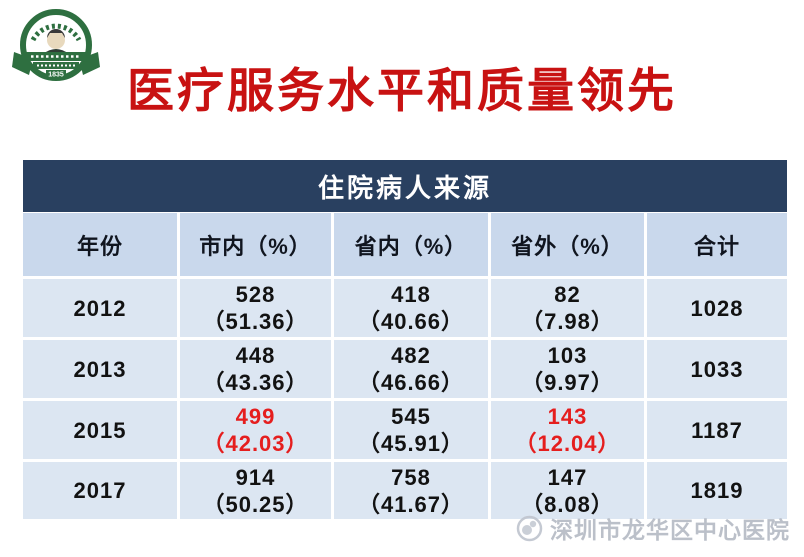  What do you see at coordinates (567, 244) in the screenshot?
I see `col-header-outside: 省外（%）` at bounding box center [567, 244].